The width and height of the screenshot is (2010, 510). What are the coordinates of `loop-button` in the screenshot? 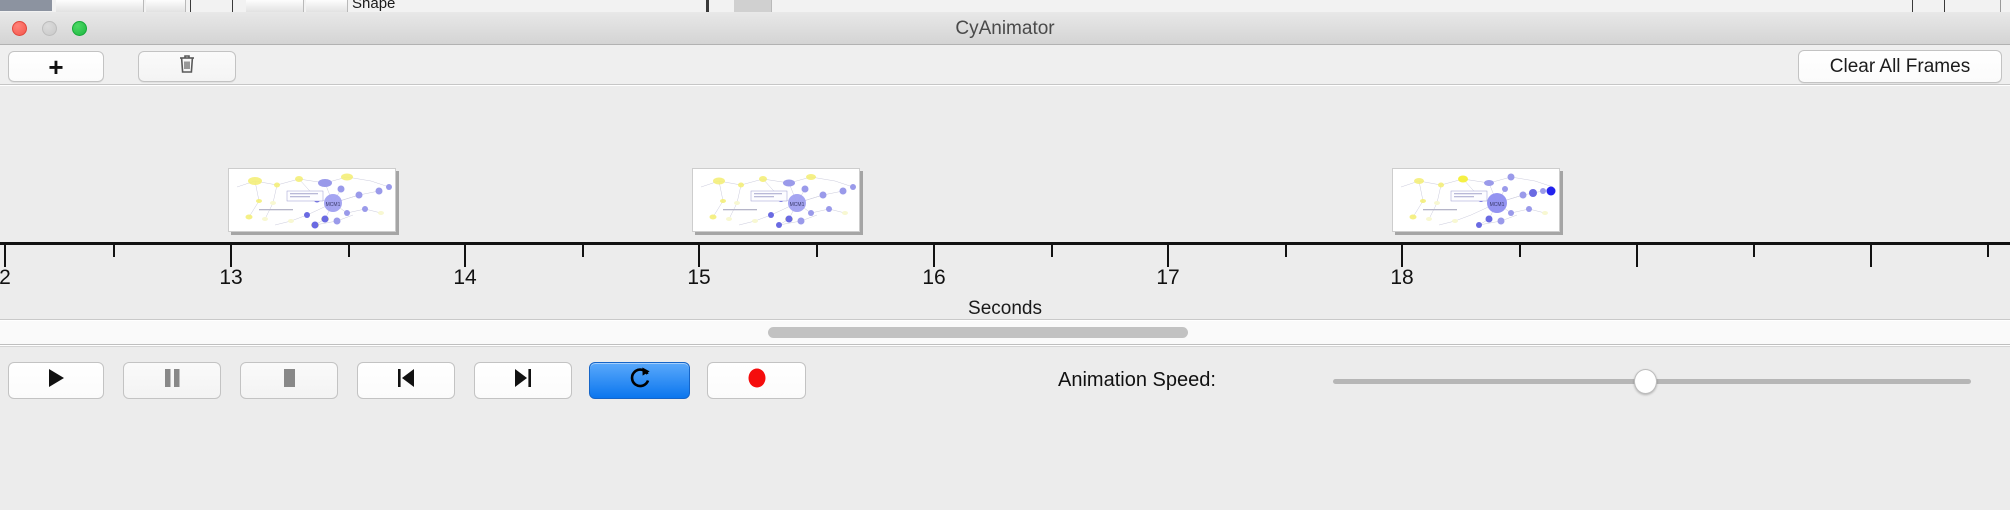 It's located at (639, 380).